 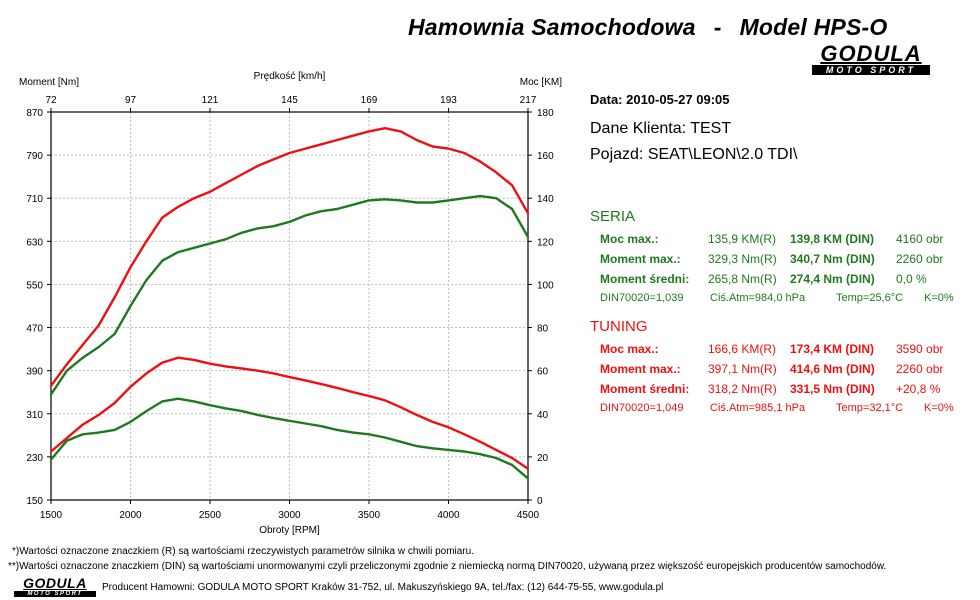 I want to click on x-tick-label: 3500, so click(x=369, y=515).